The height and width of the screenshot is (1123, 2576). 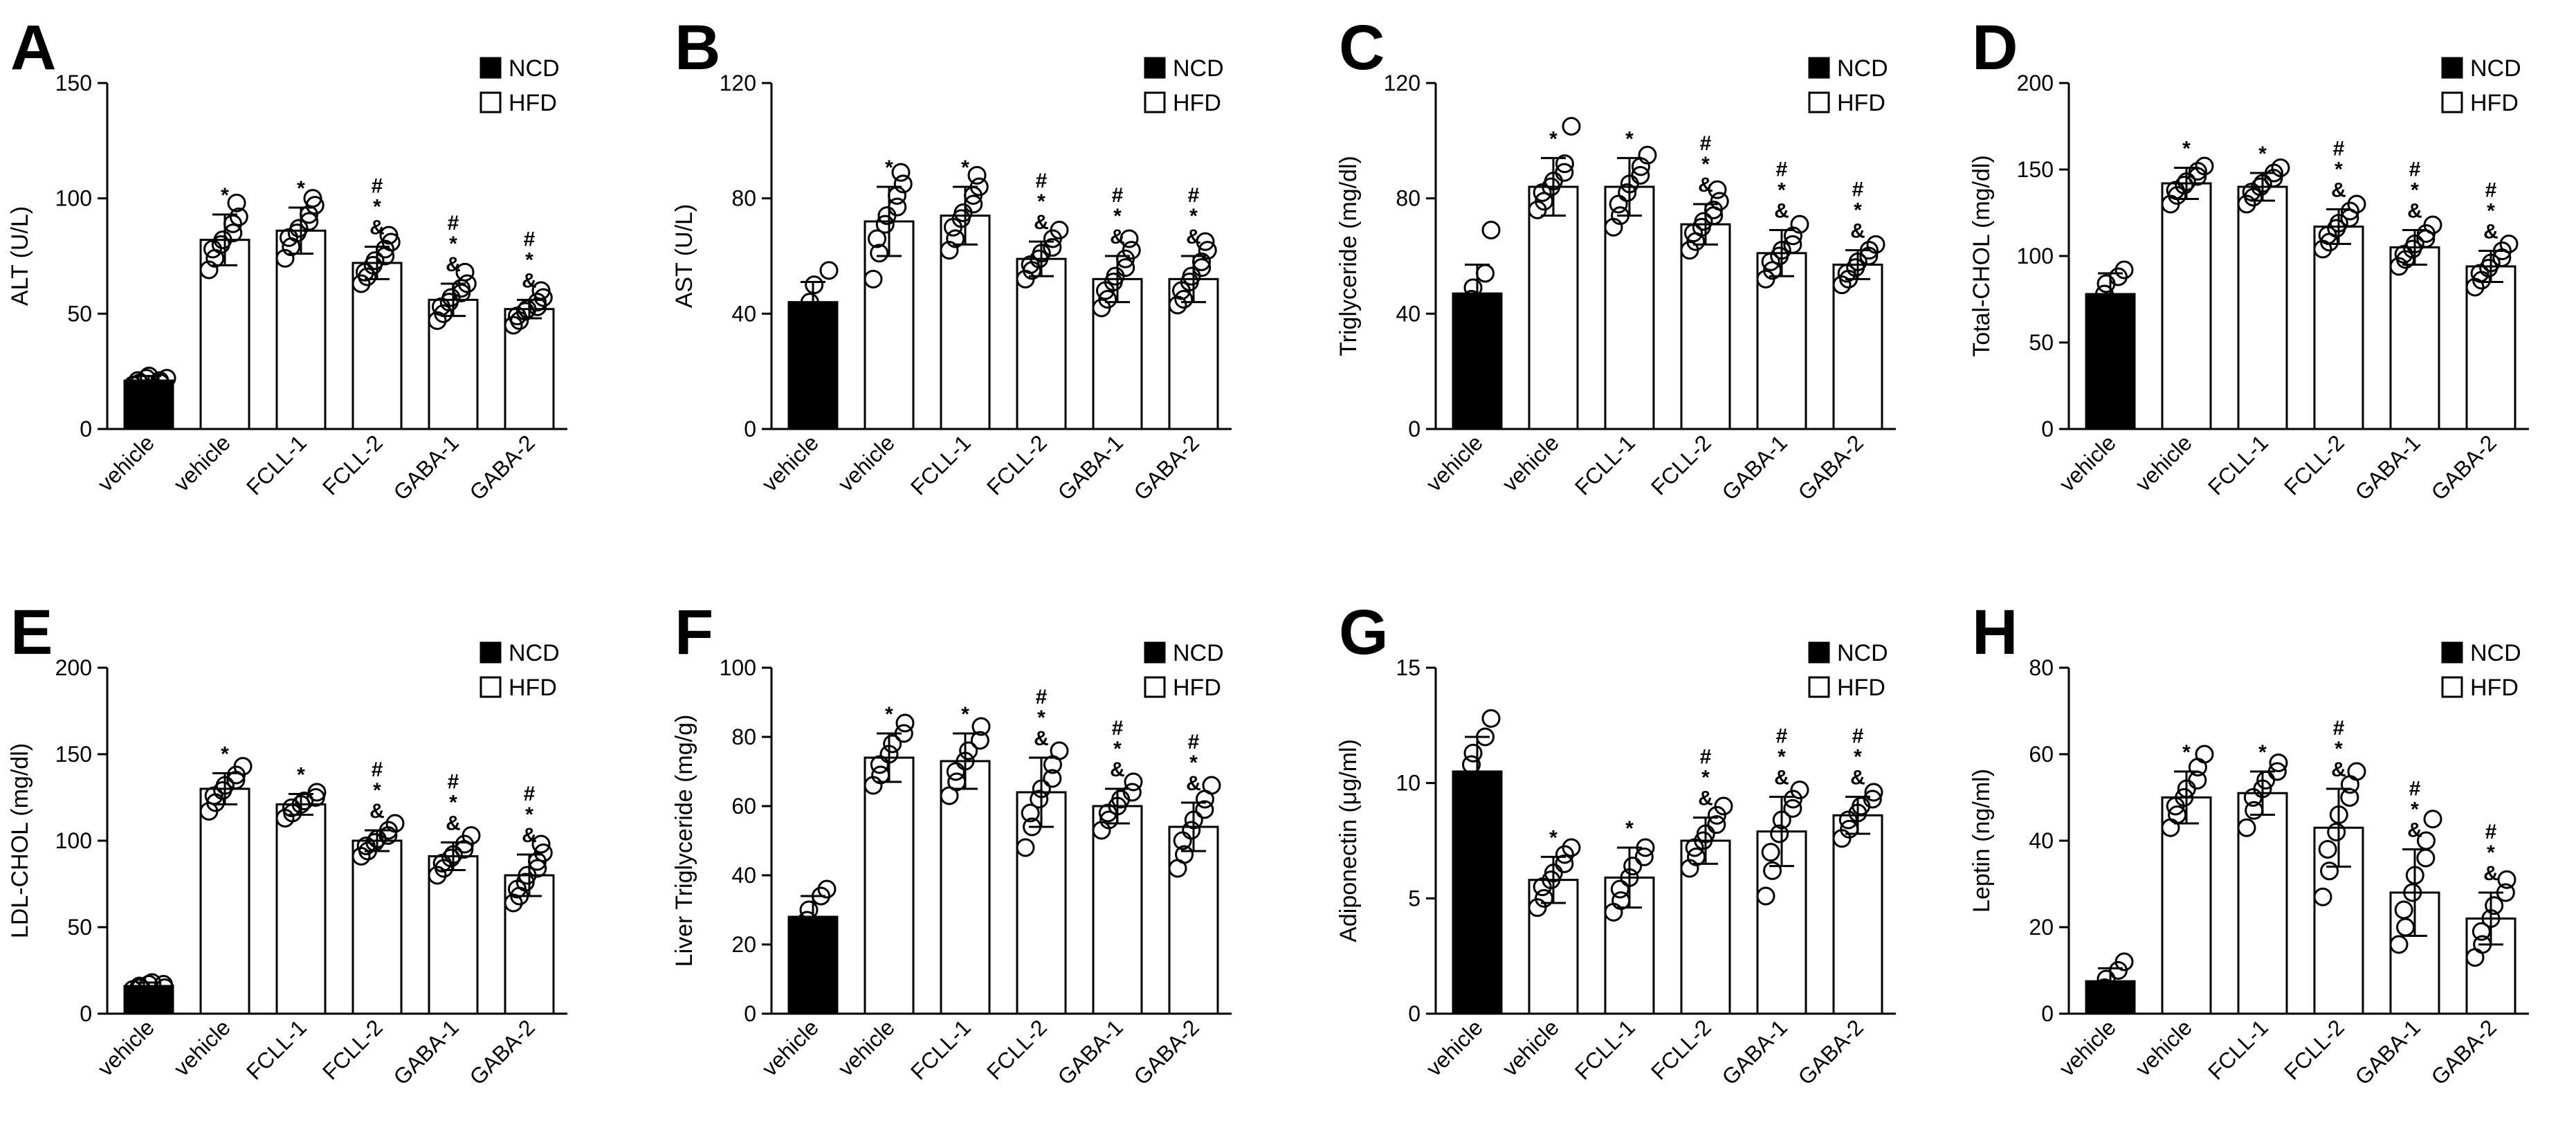 I want to click on y-axis-label: Liver Triglyceride (mg/g), so click(x=684, y=841).